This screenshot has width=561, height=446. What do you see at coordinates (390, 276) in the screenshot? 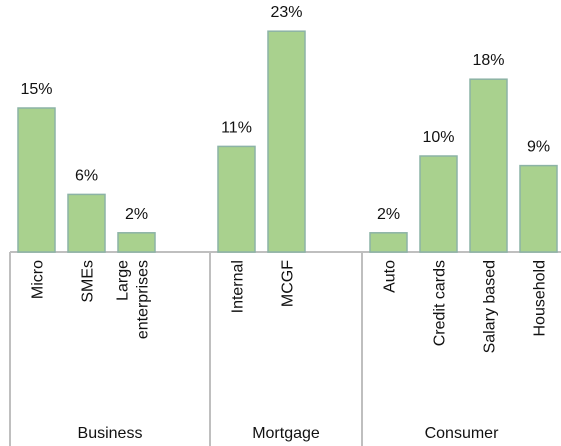
I see `x-tick-label: Auto` at bounding box center [390, 276].